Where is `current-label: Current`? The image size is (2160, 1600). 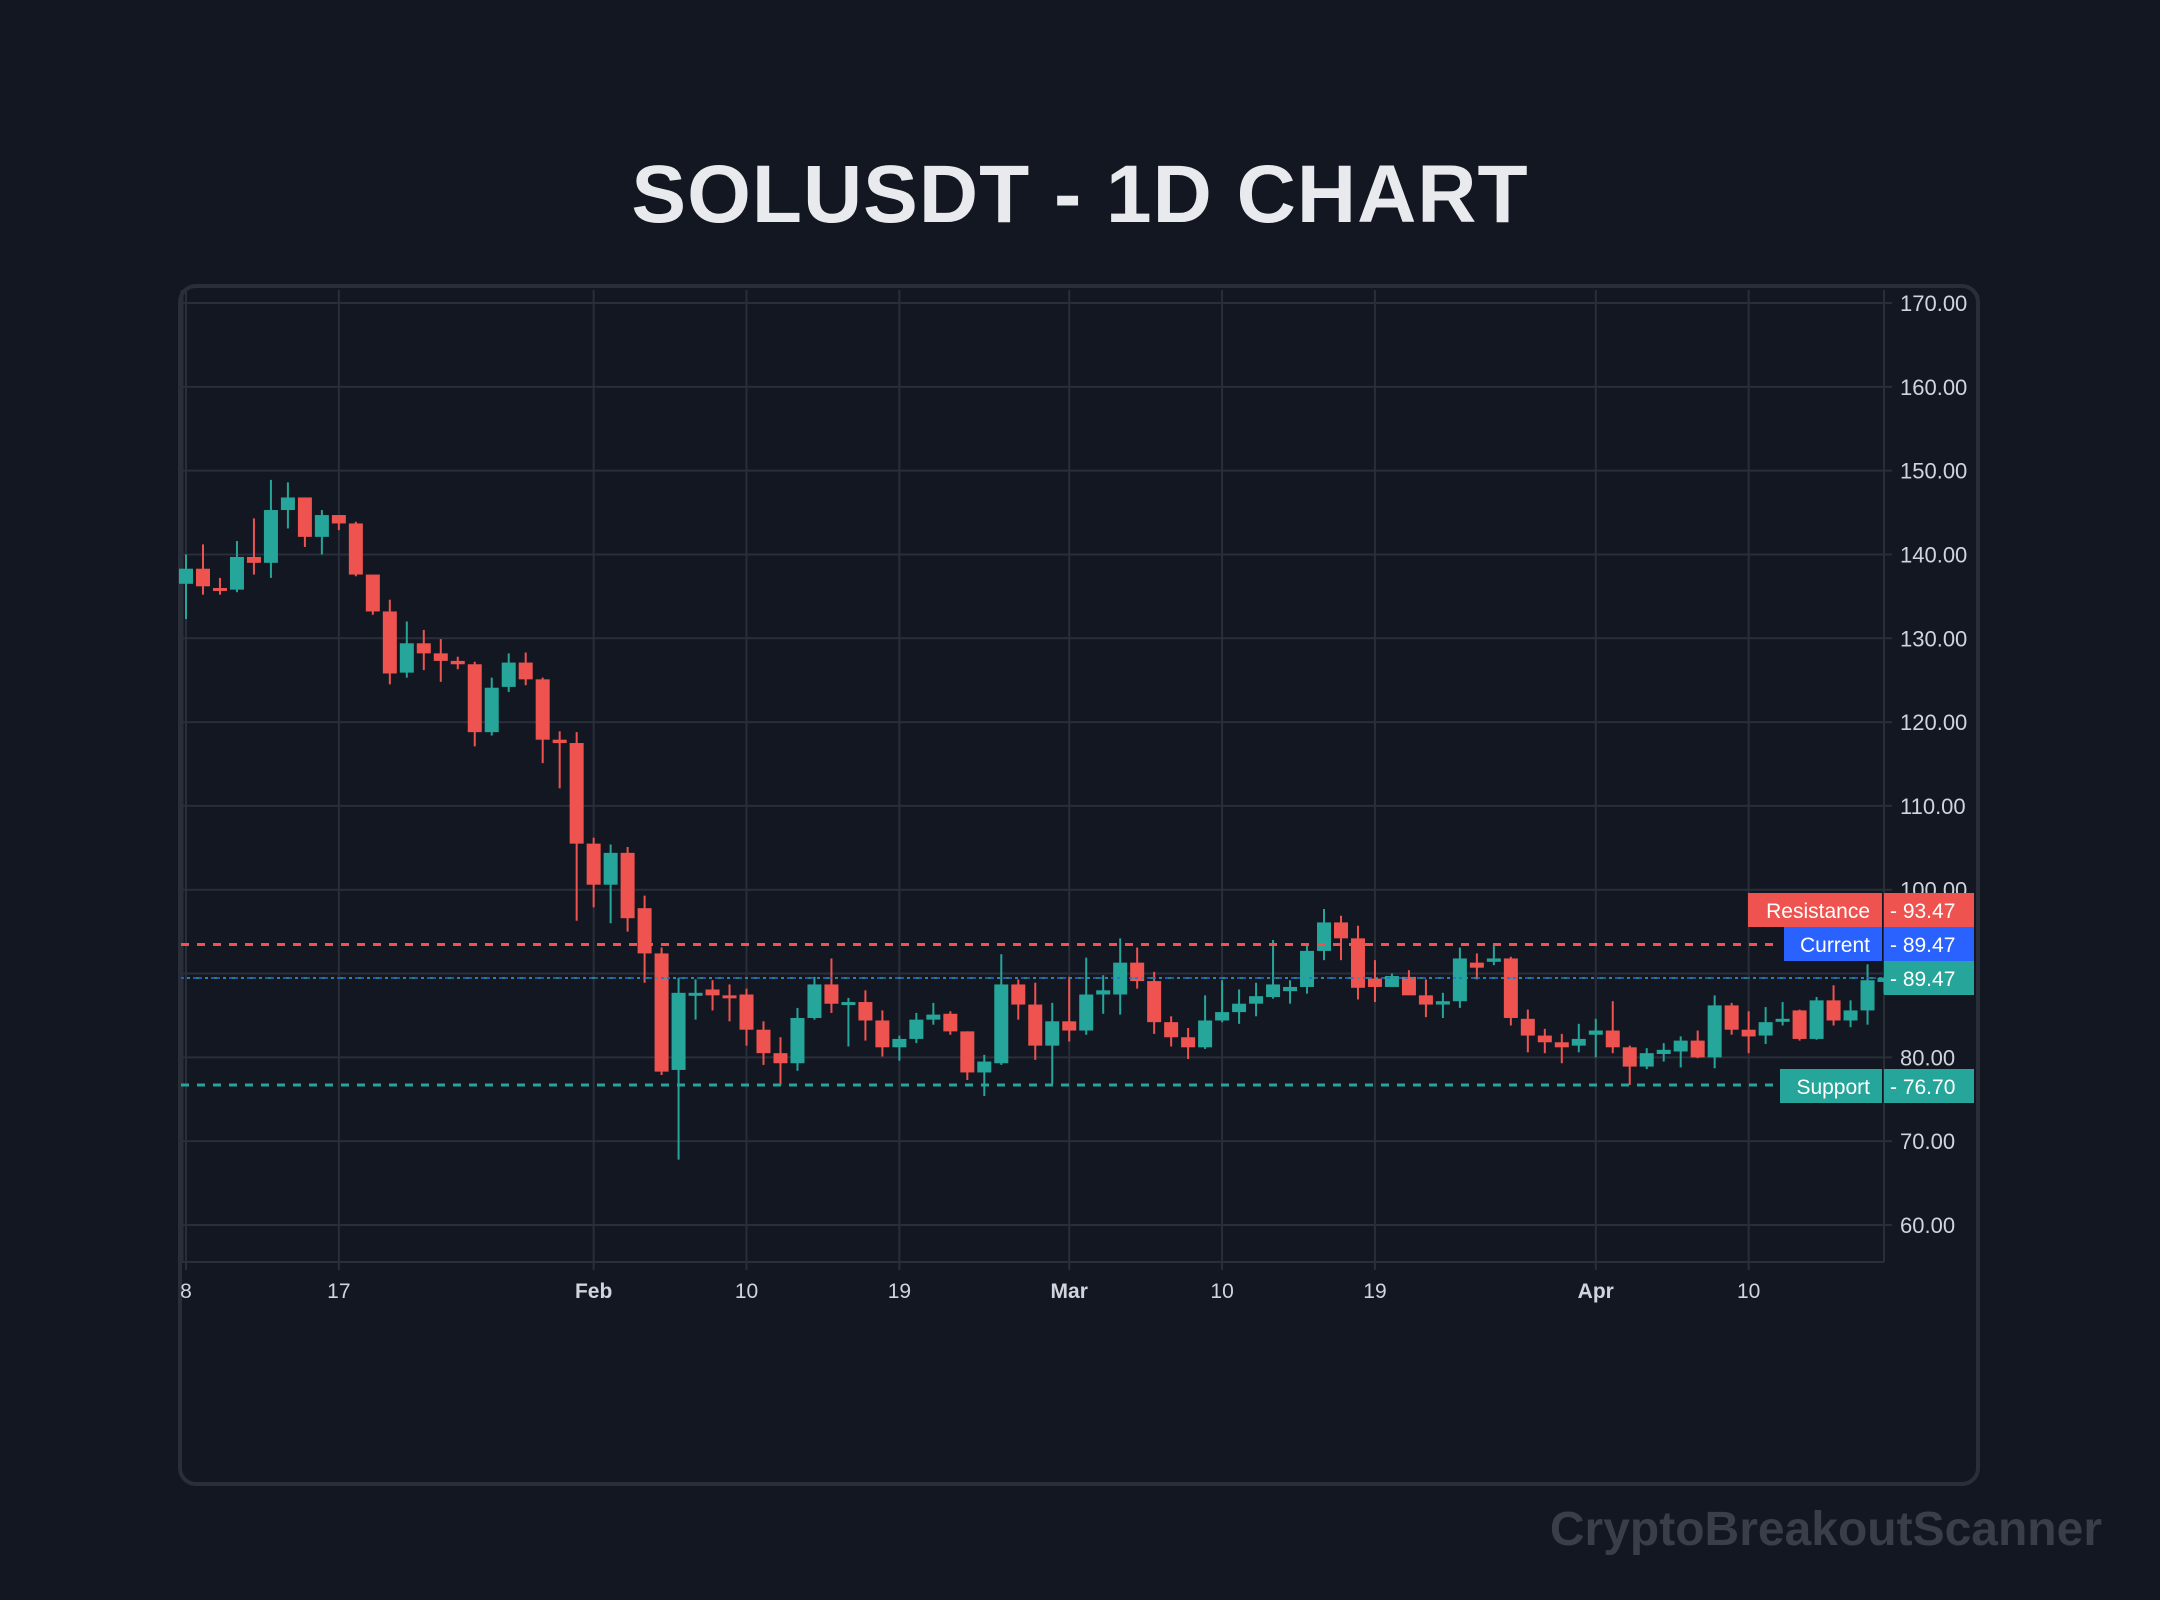
current-label: Current is located at coordinates (1835, 945).